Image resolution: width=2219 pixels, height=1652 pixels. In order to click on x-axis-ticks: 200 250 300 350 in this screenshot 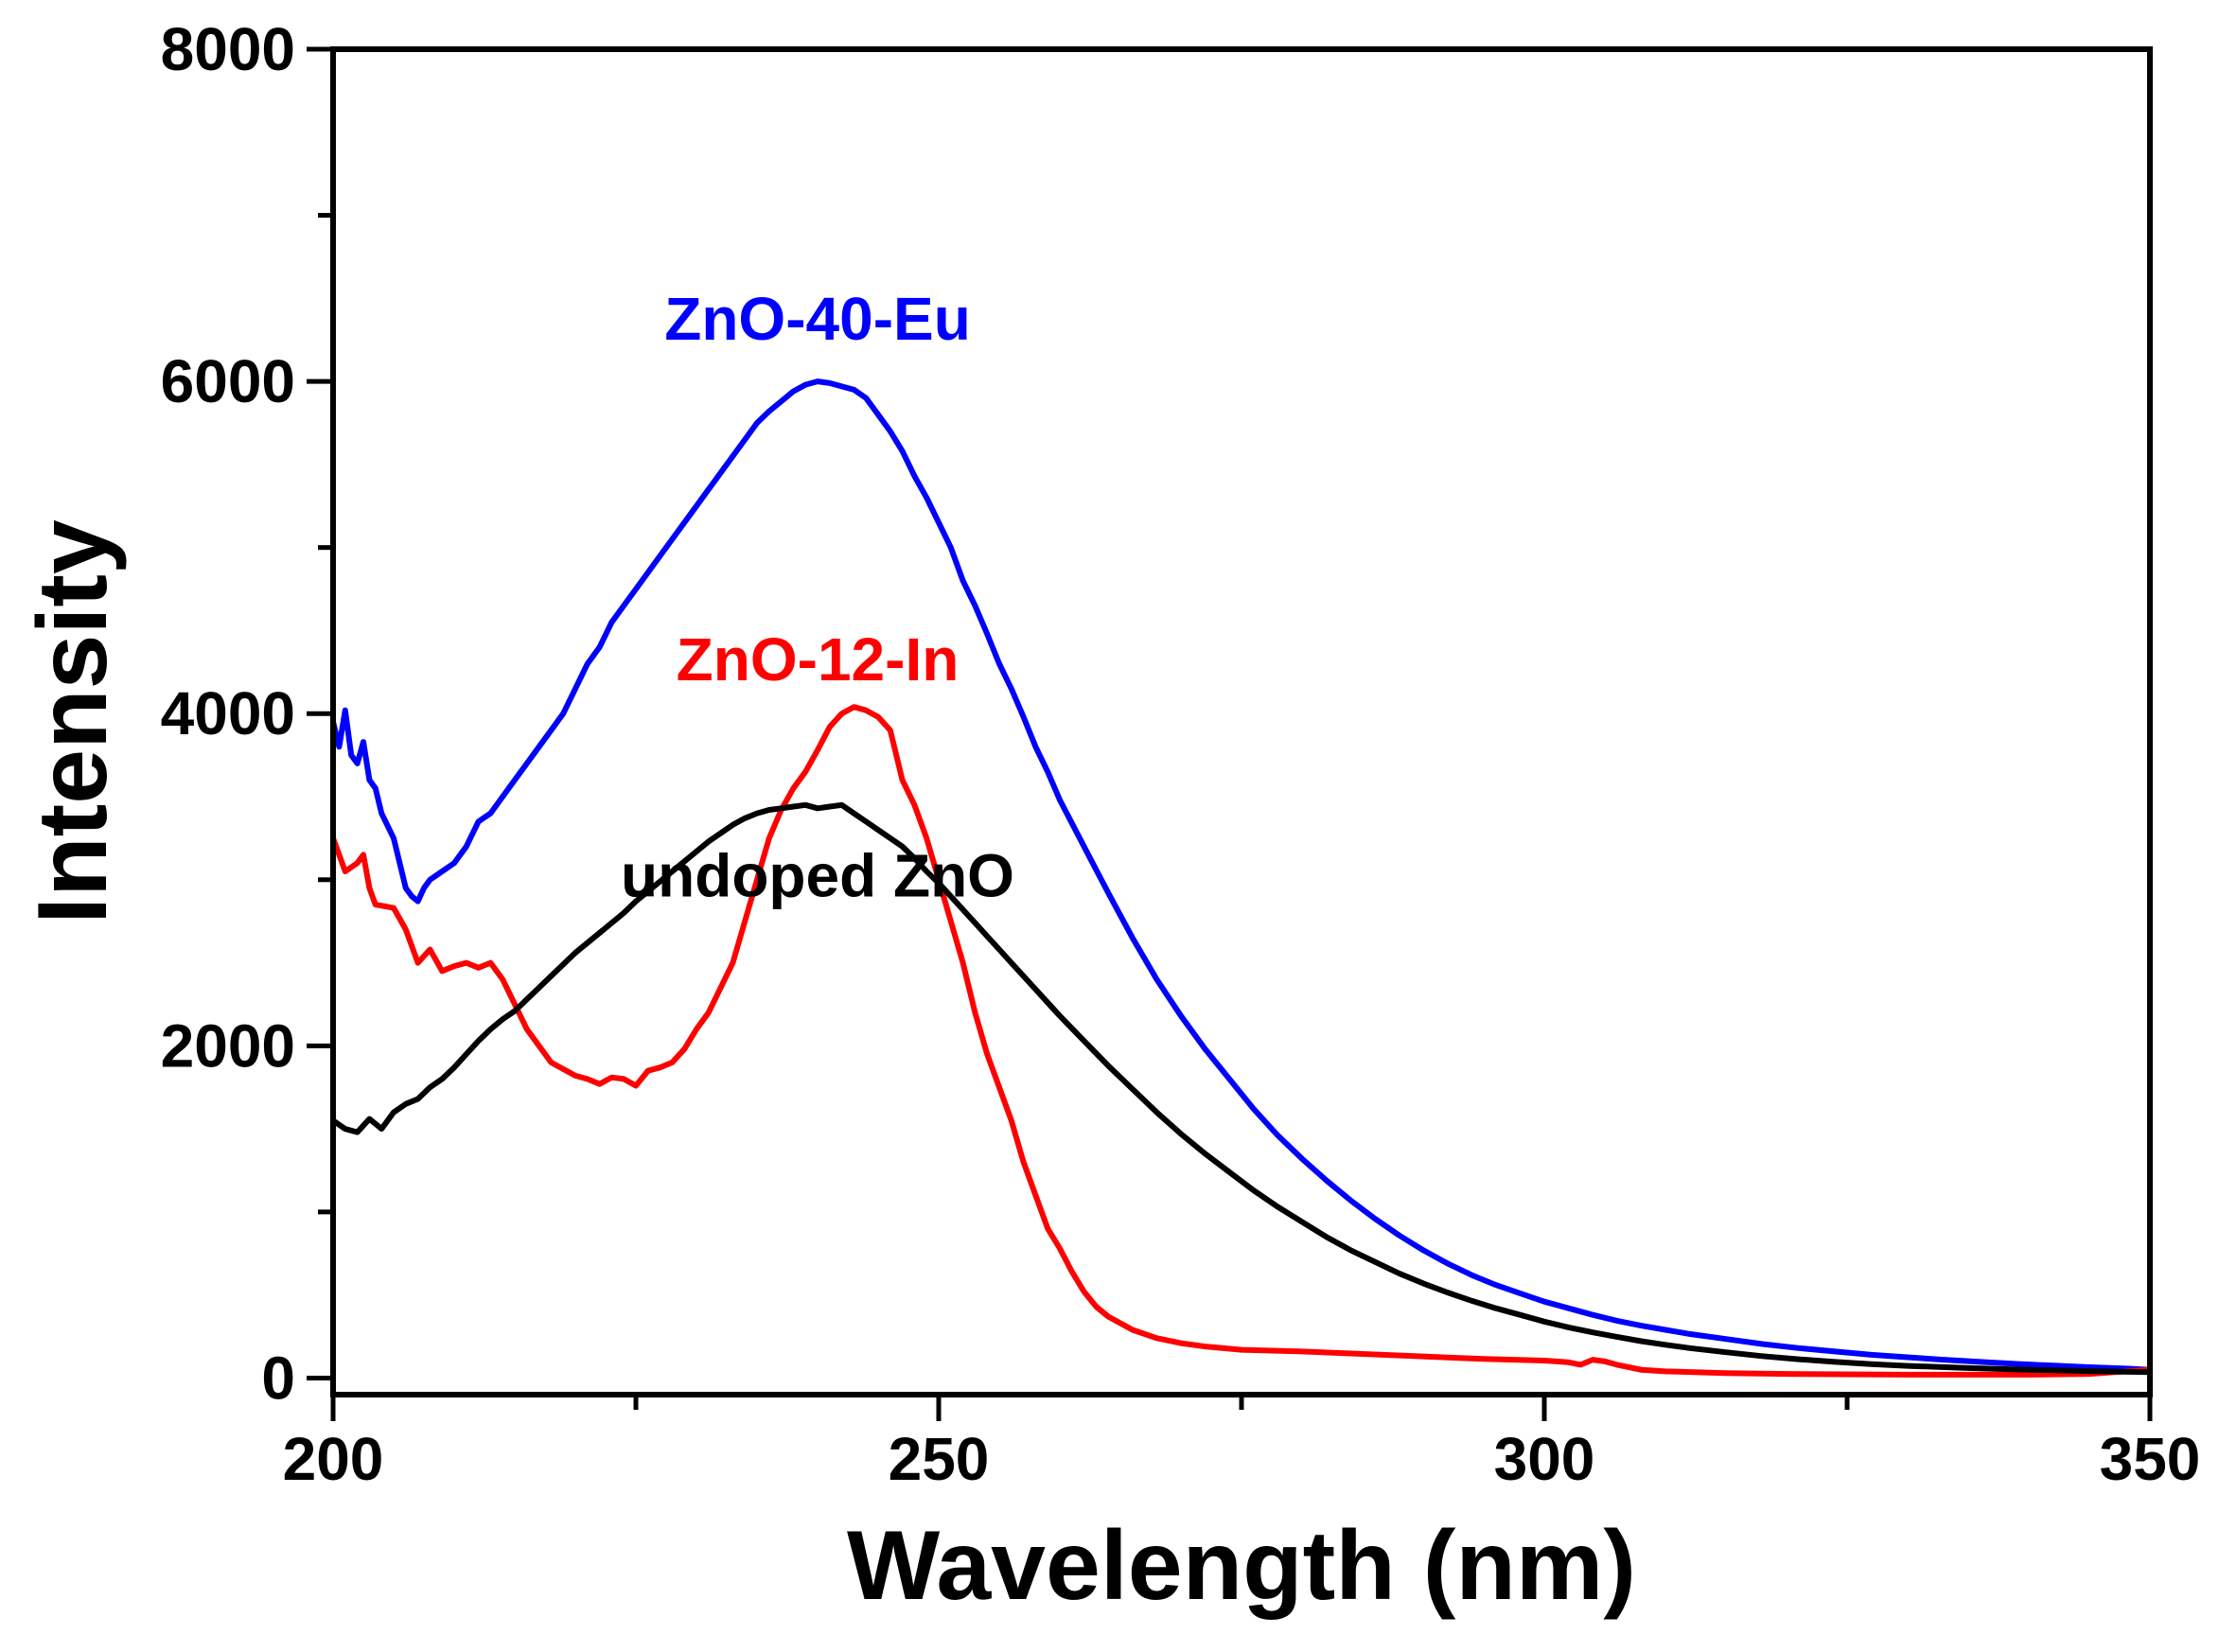, I will do `click(1242, 1444)`.